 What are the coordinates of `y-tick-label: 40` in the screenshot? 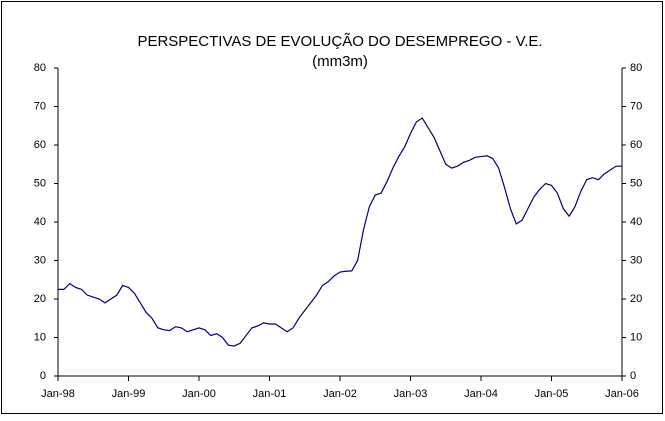 It's located at (40, 222).